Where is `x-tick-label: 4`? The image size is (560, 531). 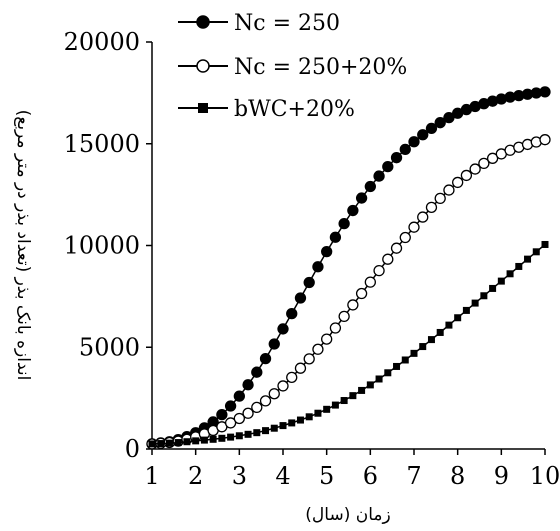
x-tick-label: 4 is located at coordinates (282, 476).